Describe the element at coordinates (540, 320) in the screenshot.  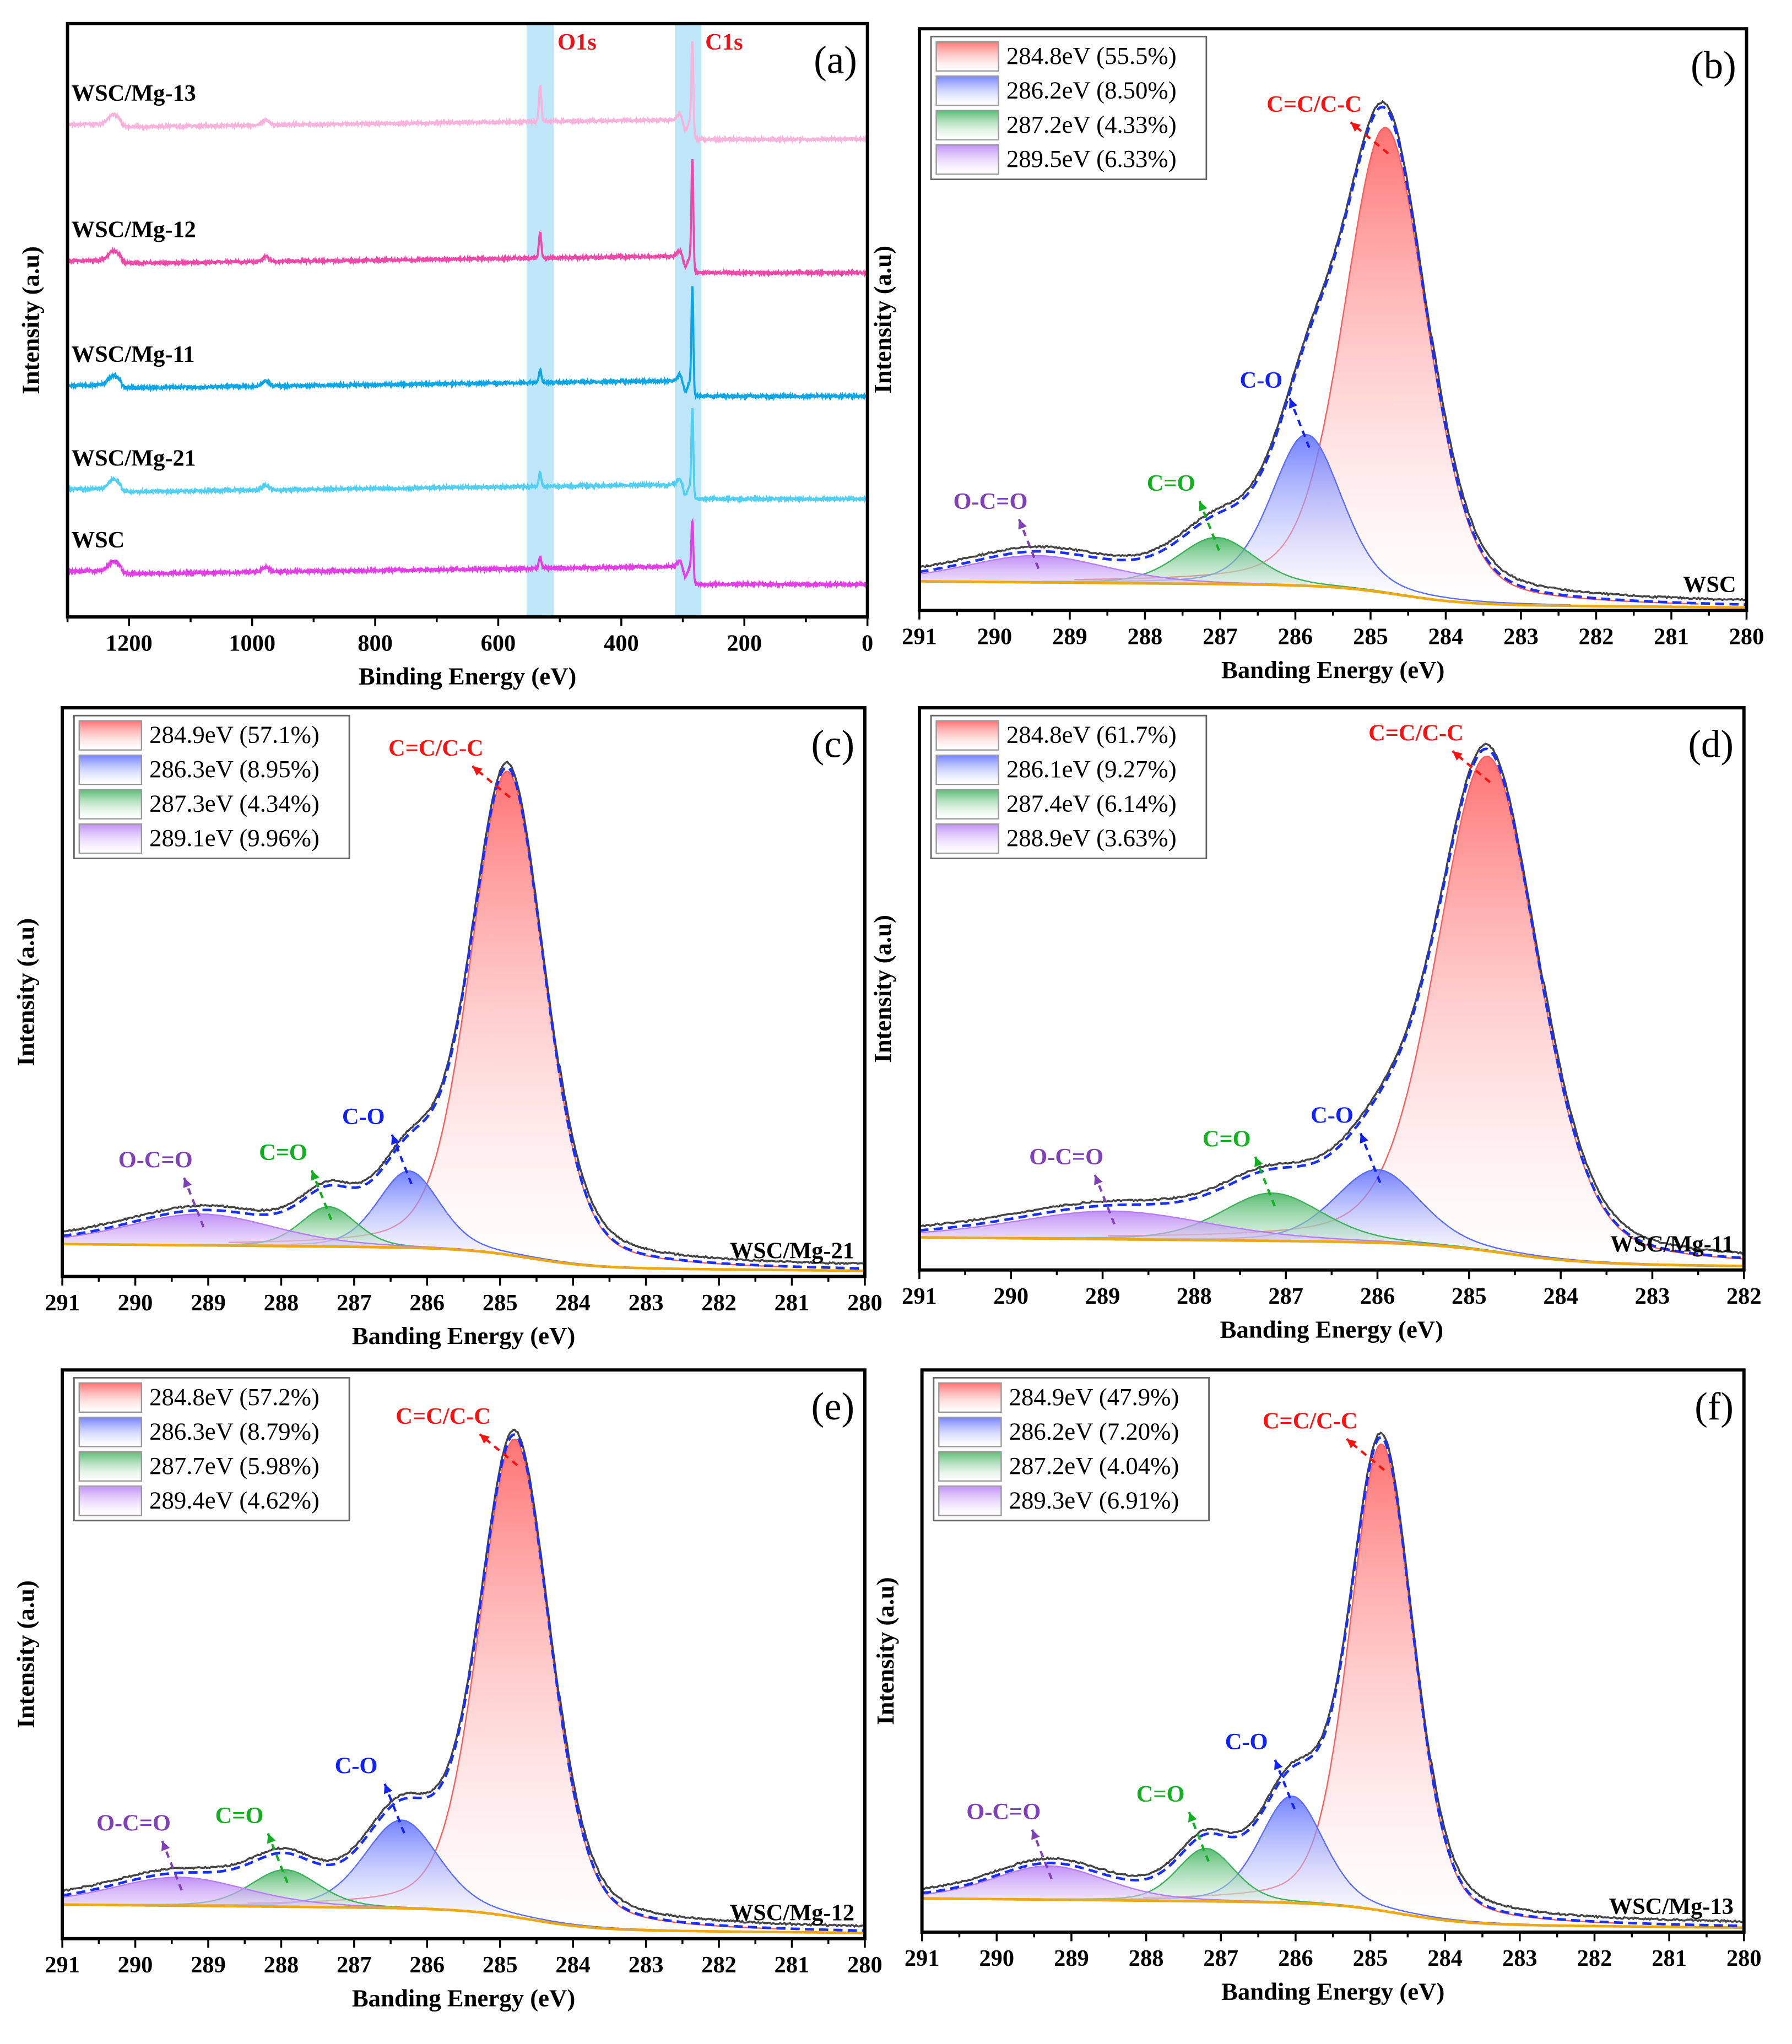
I see `highlight-band-o1s` at that location.